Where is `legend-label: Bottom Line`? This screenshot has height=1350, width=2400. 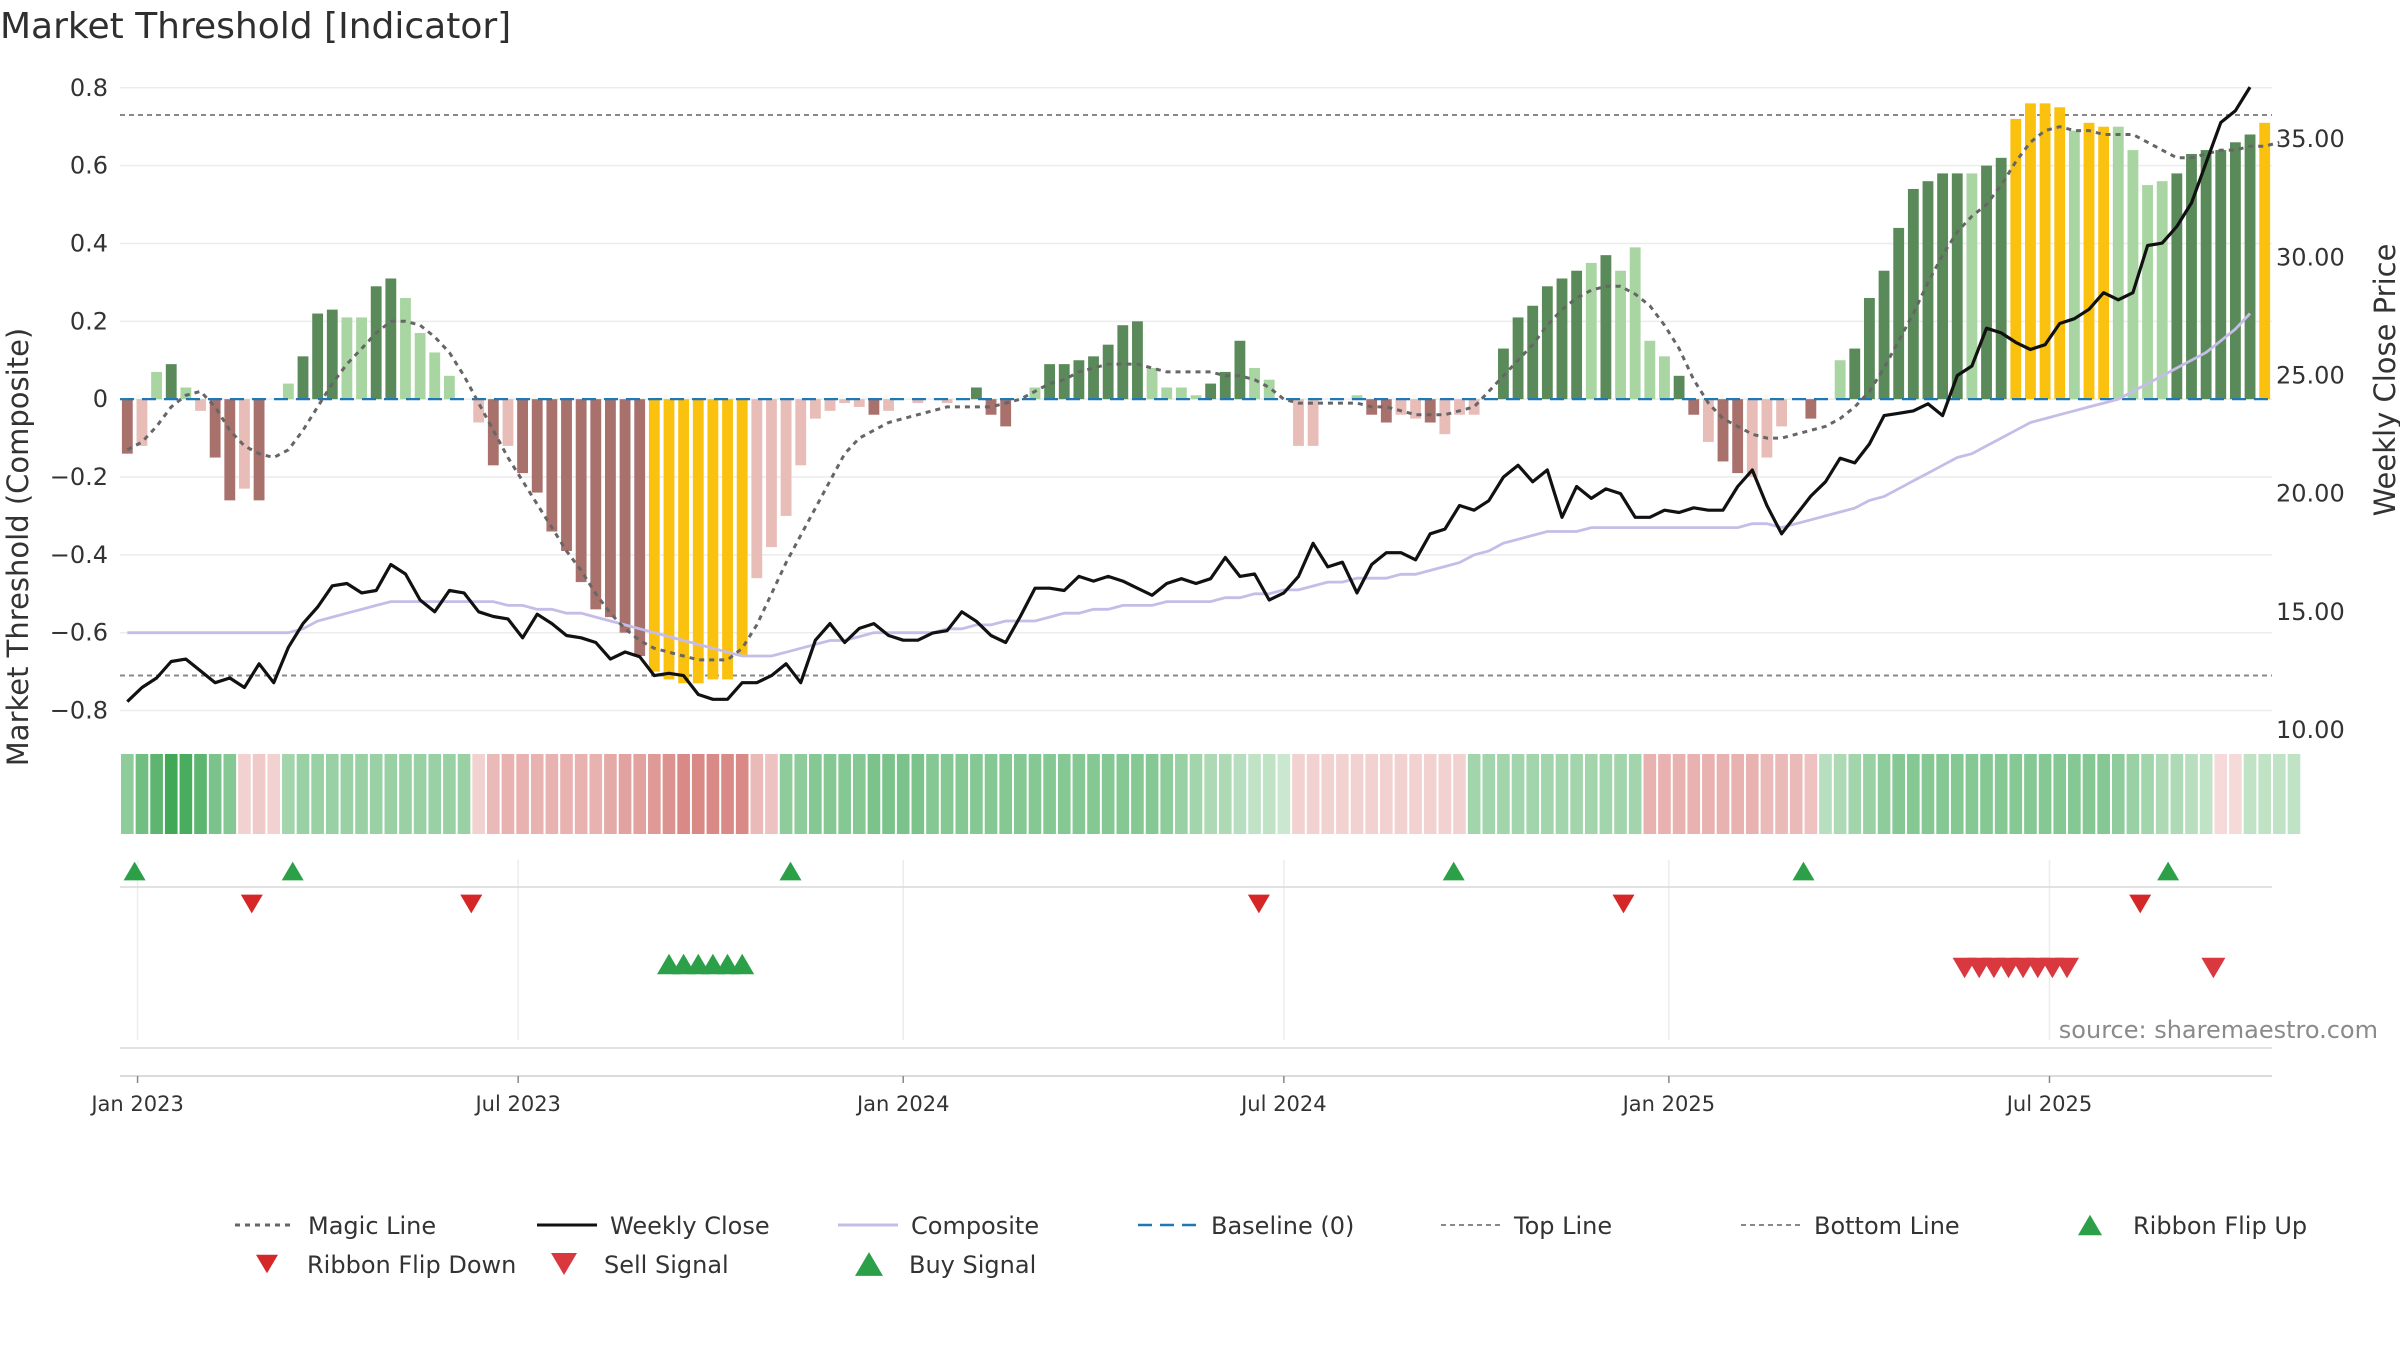 legend-label: Bottom Line is located at coordinates (1887, 1226).